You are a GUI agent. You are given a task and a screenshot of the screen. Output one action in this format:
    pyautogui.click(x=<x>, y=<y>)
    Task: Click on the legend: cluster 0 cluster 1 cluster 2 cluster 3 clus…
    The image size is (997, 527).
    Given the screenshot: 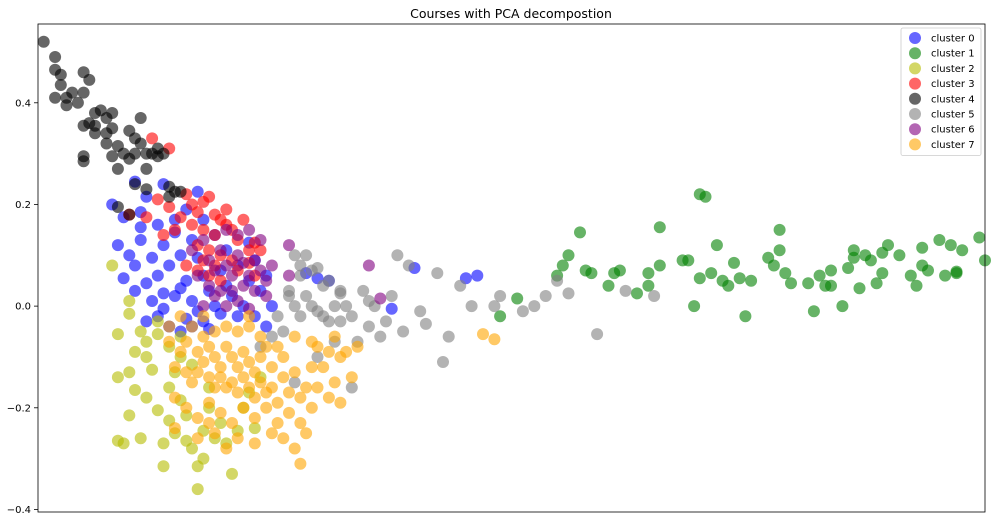 What is the action you would take?
    pyautogui.click(x=941, y=91)
    